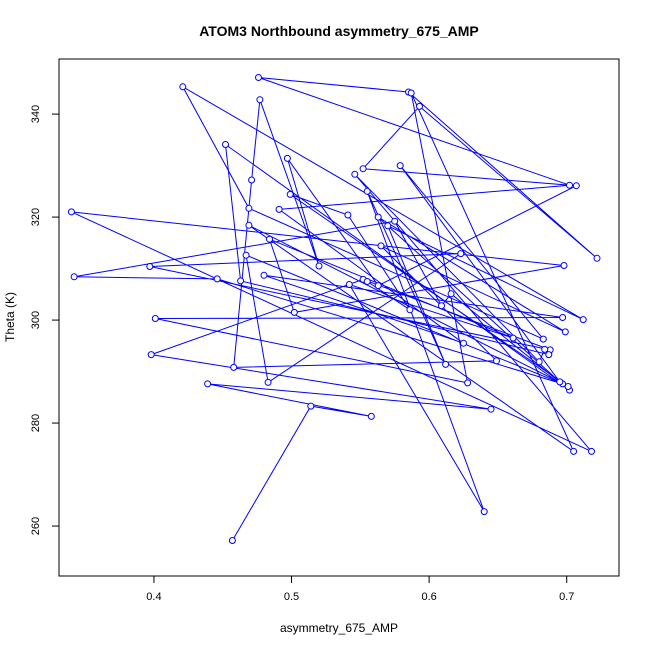 The height and width of the screenshot is (650, 650). I want to click on x-tick-label: 0.5, so click(291, 597).